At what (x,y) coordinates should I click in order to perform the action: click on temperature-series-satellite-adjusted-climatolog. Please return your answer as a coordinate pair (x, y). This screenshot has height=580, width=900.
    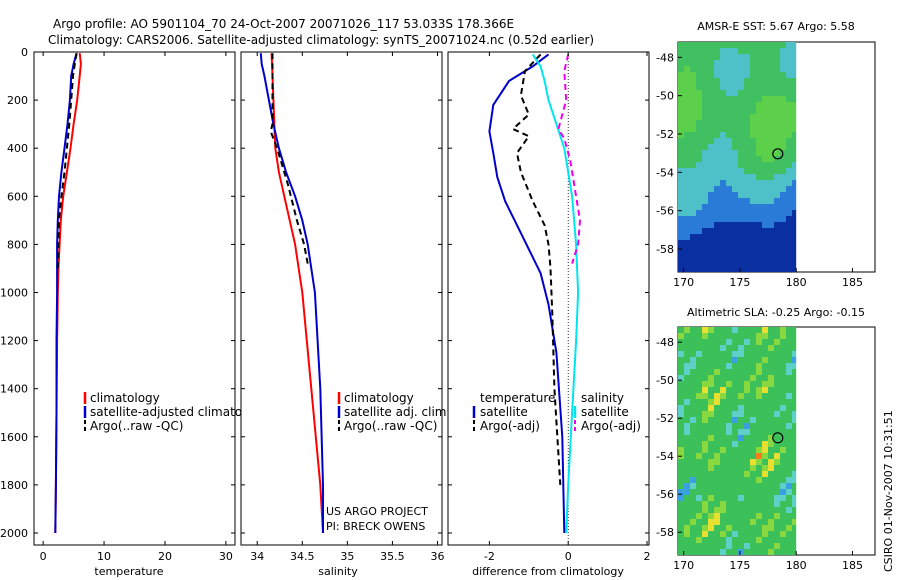
    Looking at the image, I should click on (66, 293).